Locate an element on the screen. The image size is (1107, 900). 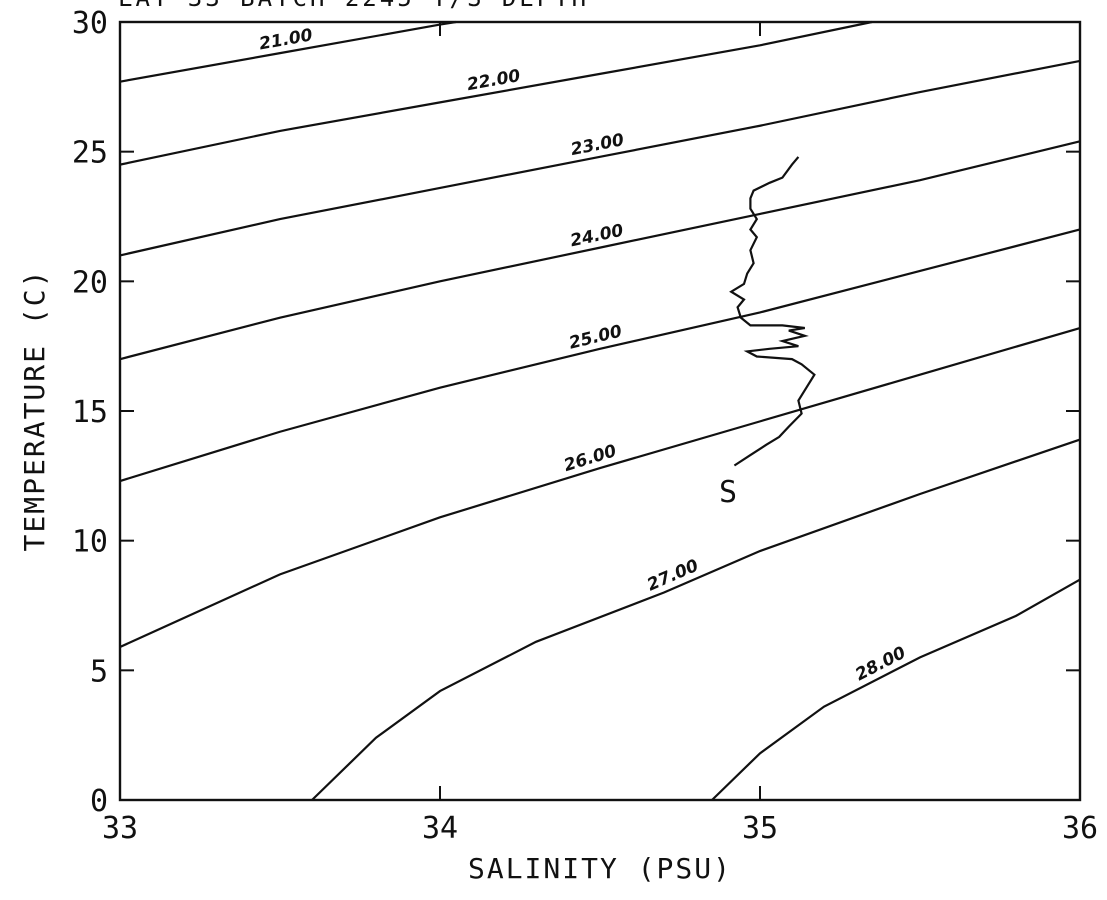
profile-start-label: S is located at coordinates (728, 492).